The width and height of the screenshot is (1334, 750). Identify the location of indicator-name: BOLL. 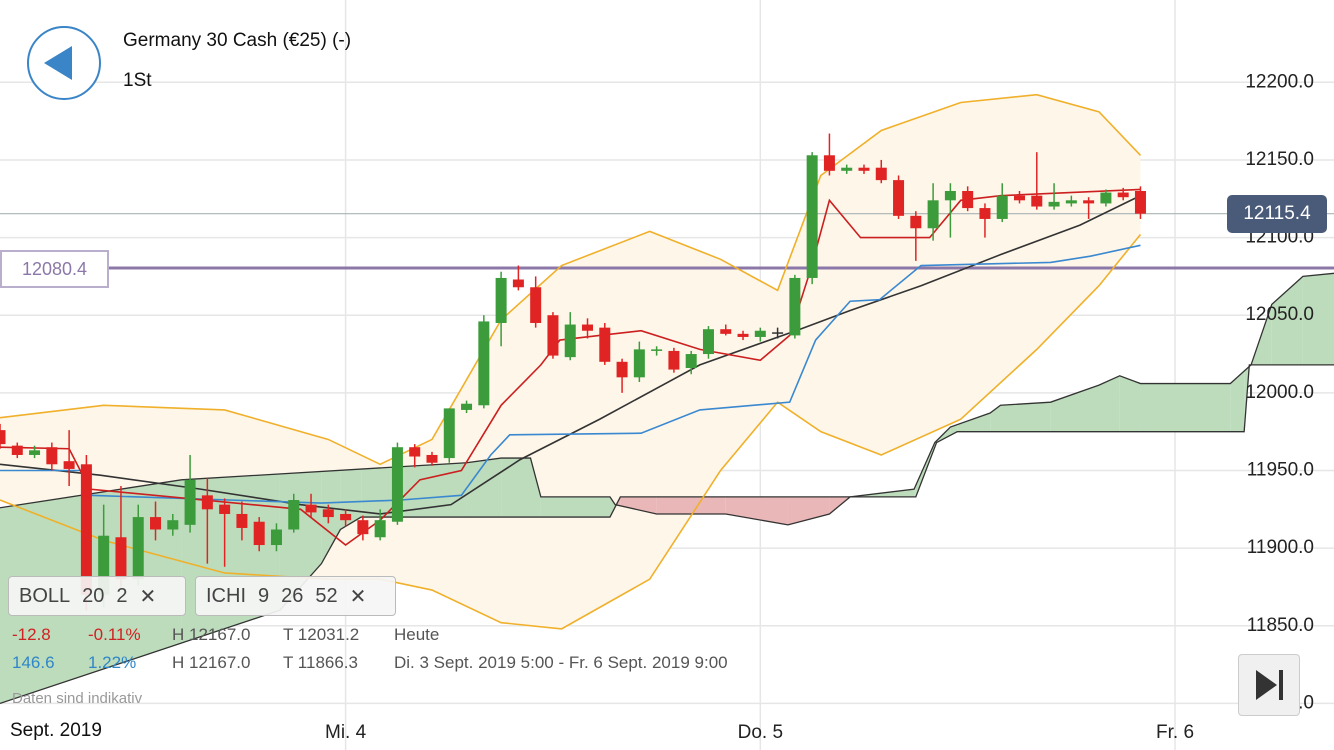
(45, 595).